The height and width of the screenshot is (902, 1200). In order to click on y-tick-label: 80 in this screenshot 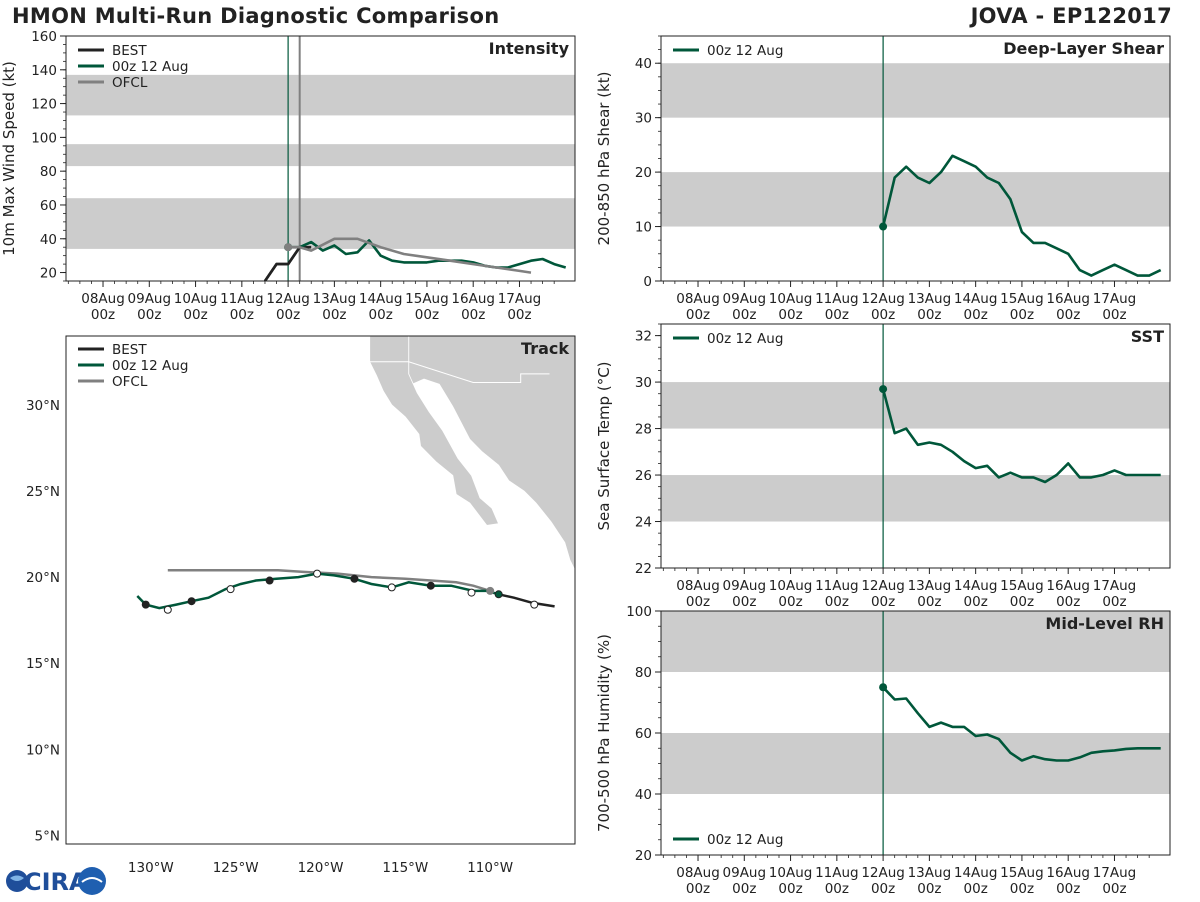, I will do `click(643, 673)`.